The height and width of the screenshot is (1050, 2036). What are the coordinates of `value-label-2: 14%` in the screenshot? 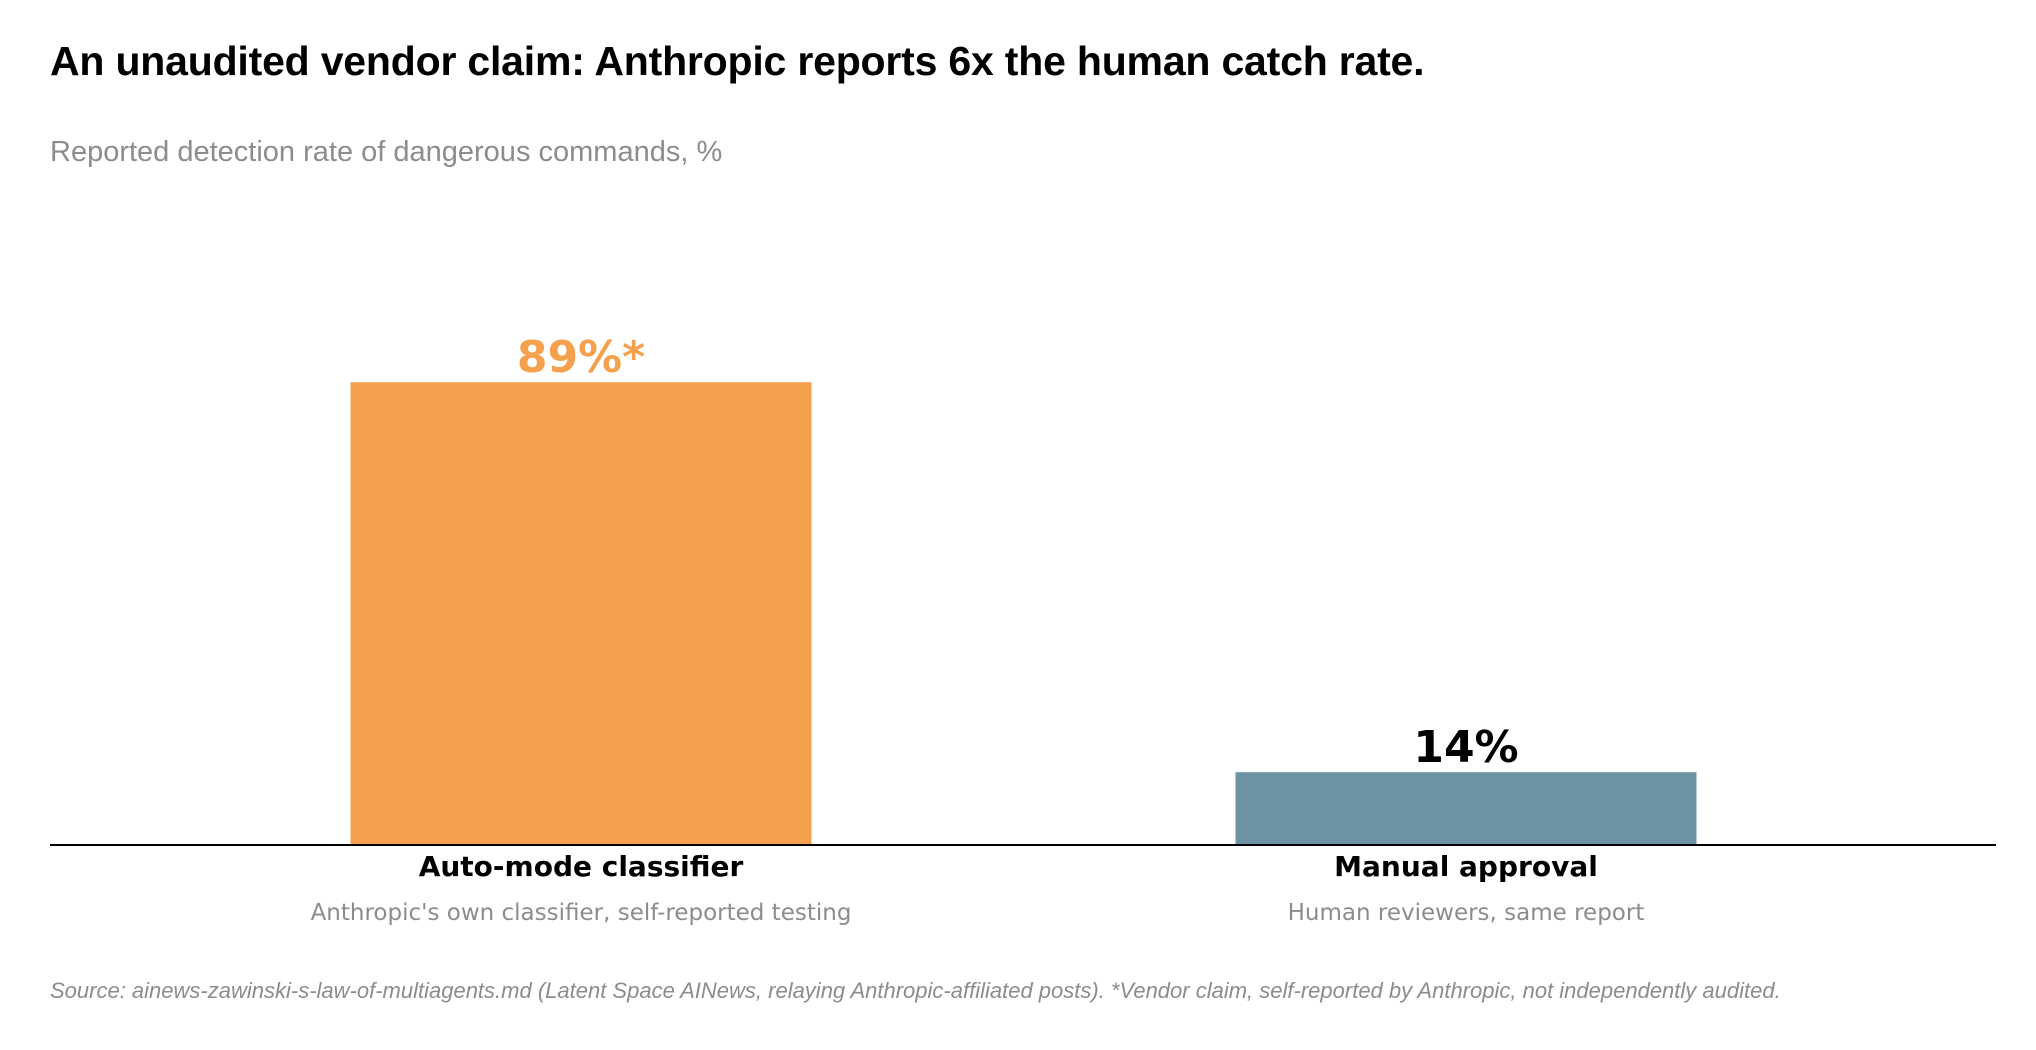 It's located at (1465, 747).